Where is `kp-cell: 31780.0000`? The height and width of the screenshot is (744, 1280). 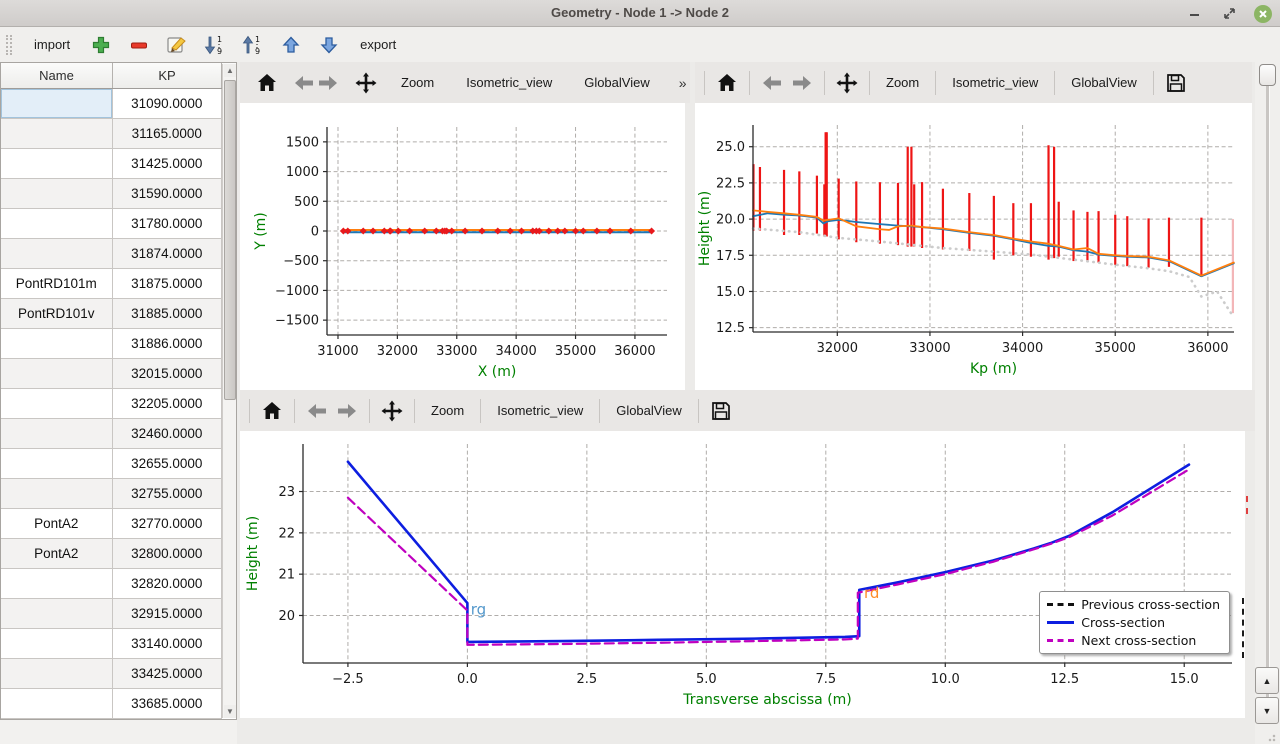 kp-cell: 31780.0000 is located at coordinates (167, 224).